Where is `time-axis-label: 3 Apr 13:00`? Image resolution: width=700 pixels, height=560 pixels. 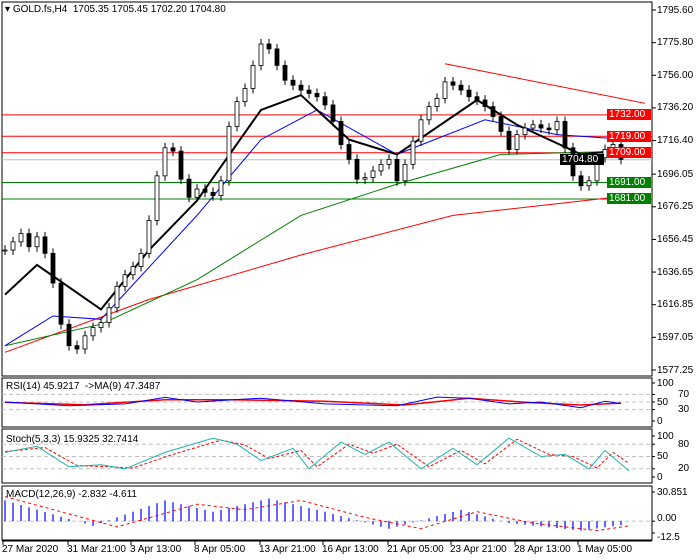 time-axis-label: 3 Apr 13:00 is located at coordinates (156, 549).